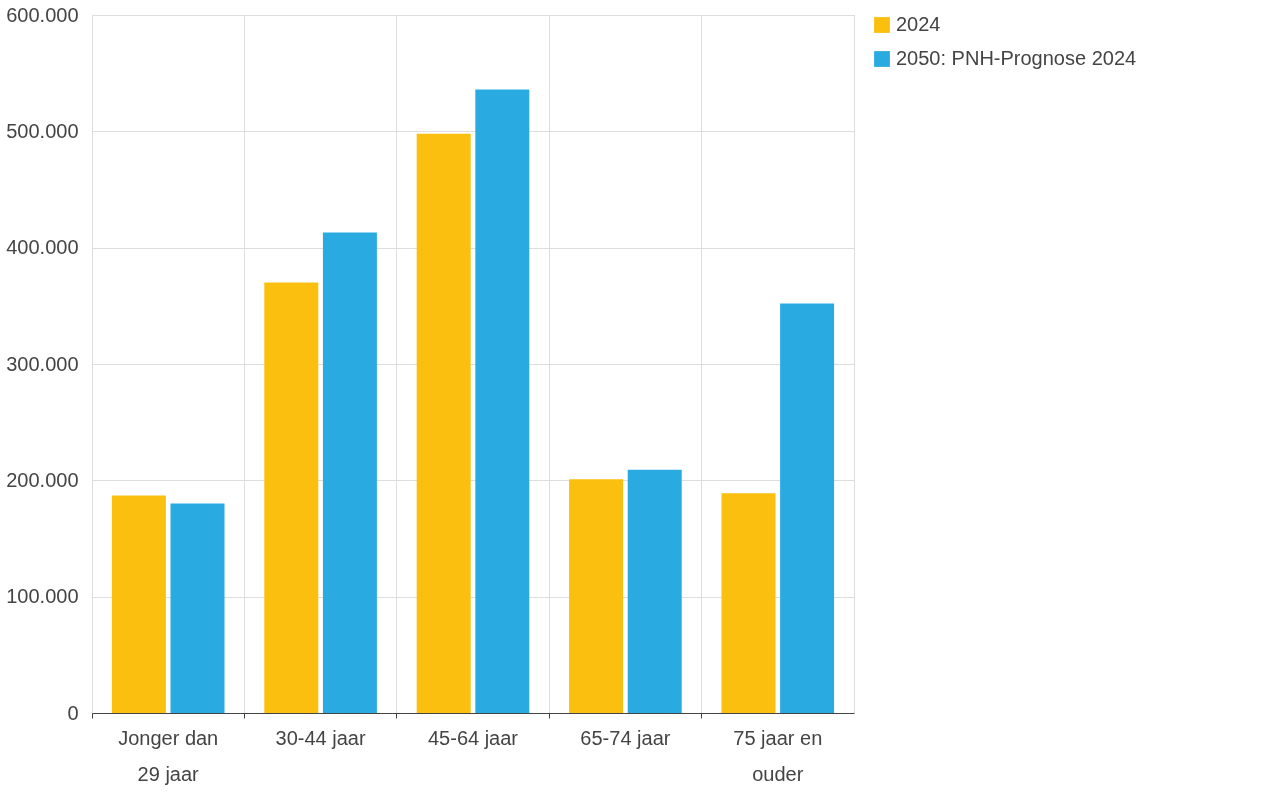  What do you see at coordinates (168, 755) in the screenshot?
I see `x-tick-label: Jonger dan 29 jaar` at bounding box center [168, 755].